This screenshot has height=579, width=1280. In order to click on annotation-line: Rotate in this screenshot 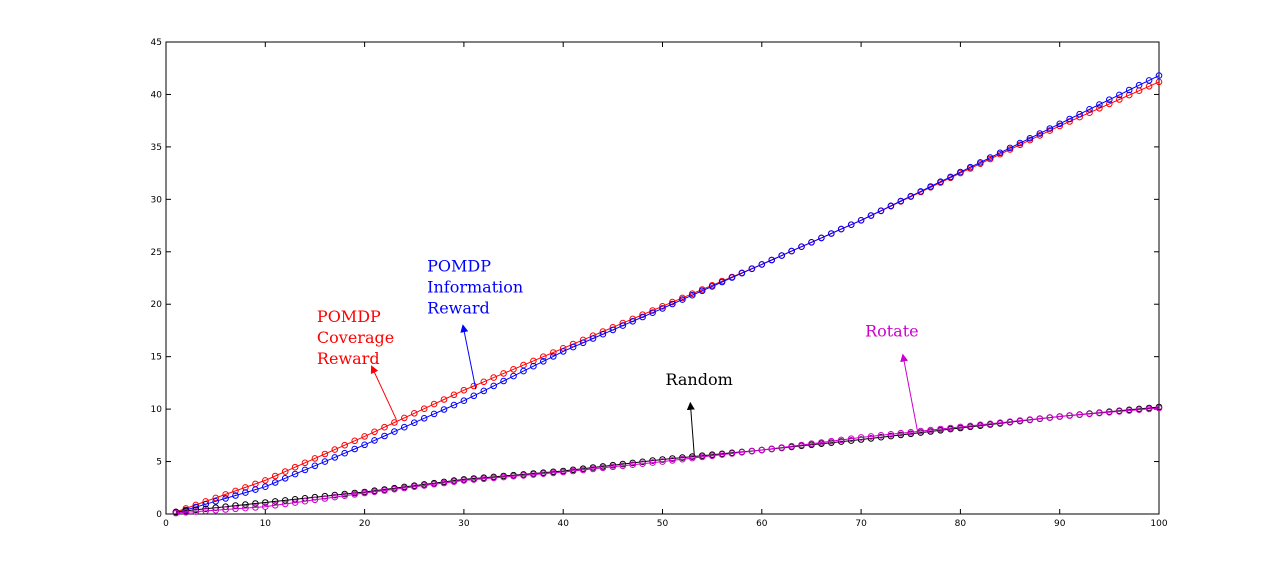, I will do `click(892, 331)`.